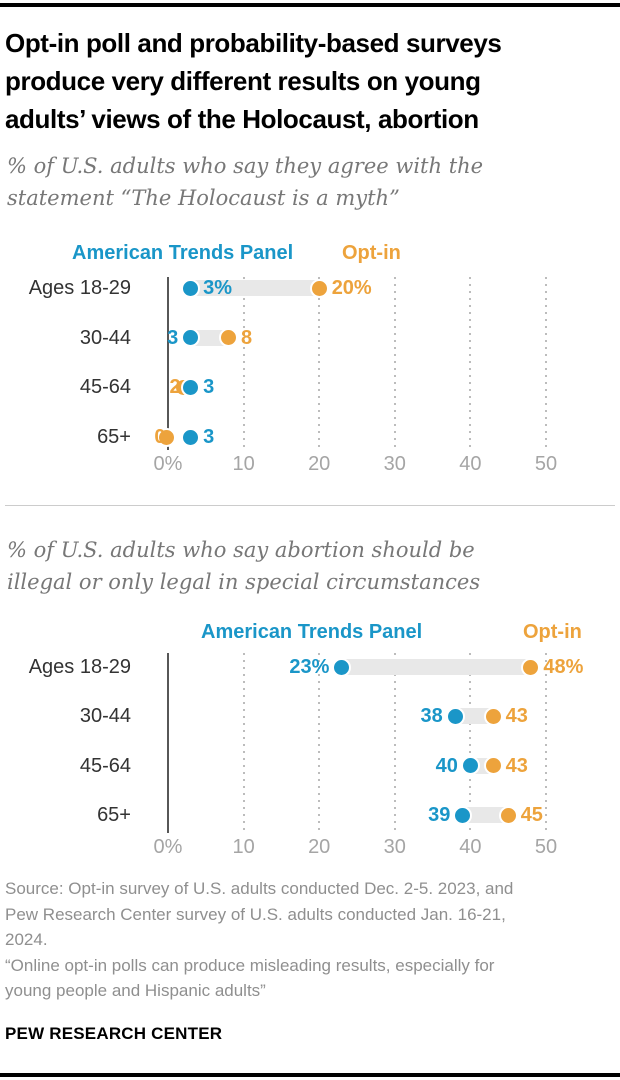 Image resolution: width=620 pixels, height=1080 pixels. Describe the element at coordinates (243, 81) in the screenshot. I see `title-line-2: produce very different results on young` at that location.